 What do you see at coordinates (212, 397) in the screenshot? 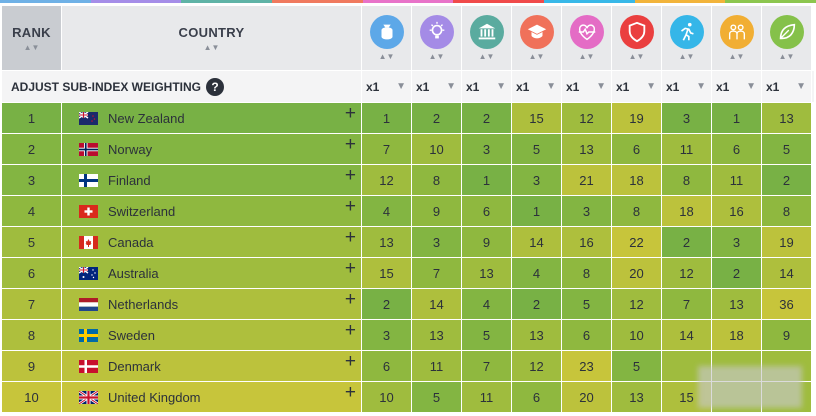
I see `country-cell: United Kingdom +` at bounding box center [212, 397].